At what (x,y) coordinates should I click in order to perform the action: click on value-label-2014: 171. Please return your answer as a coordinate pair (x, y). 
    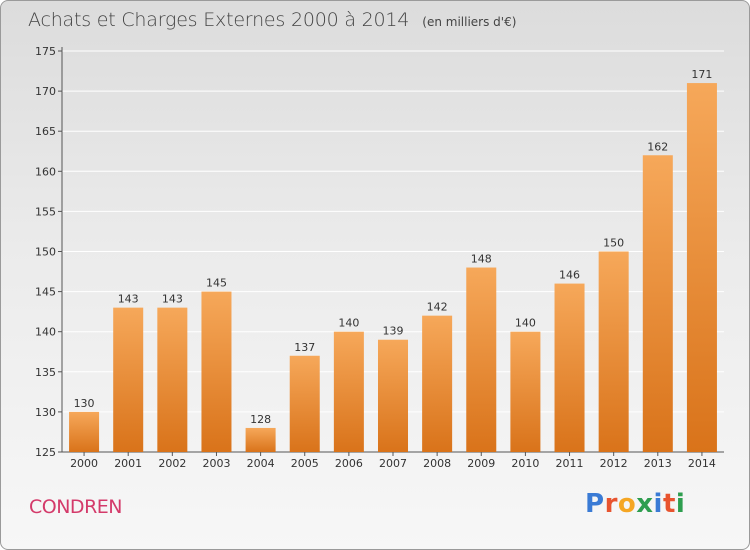
    Looking at the image, I should click on (701, 74).